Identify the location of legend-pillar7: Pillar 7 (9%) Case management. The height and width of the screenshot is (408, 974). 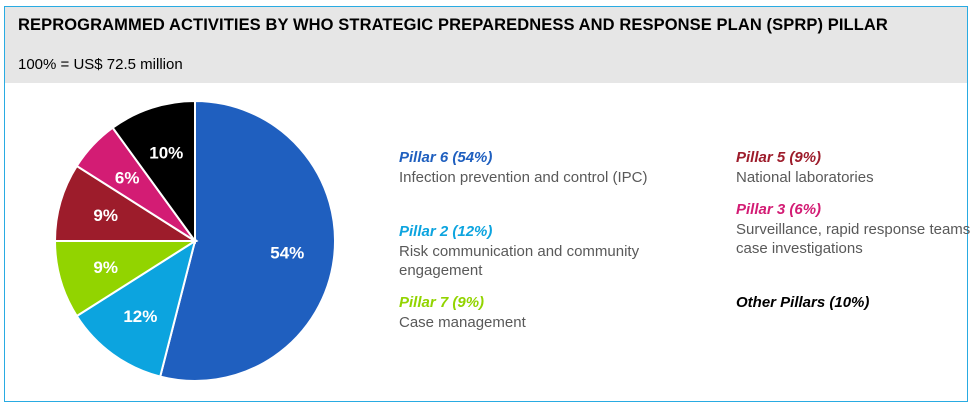
(539, 312).